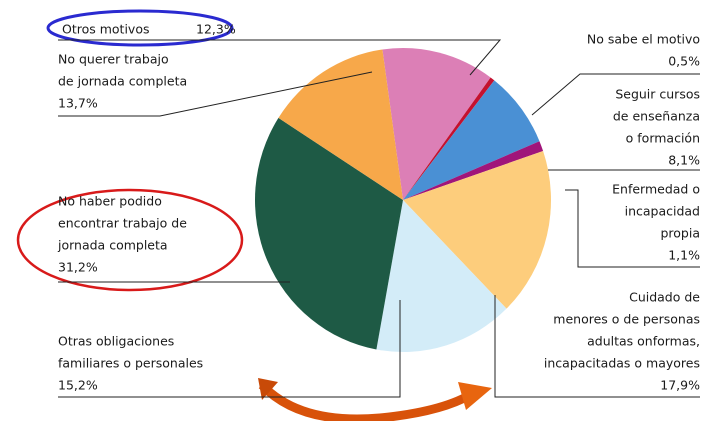 This screenshot has height=425, width=707. What do you see at coordinates (112, 245) in the screenshot?
I see `category-label: jornada completa` at bounding box center [112, 245].